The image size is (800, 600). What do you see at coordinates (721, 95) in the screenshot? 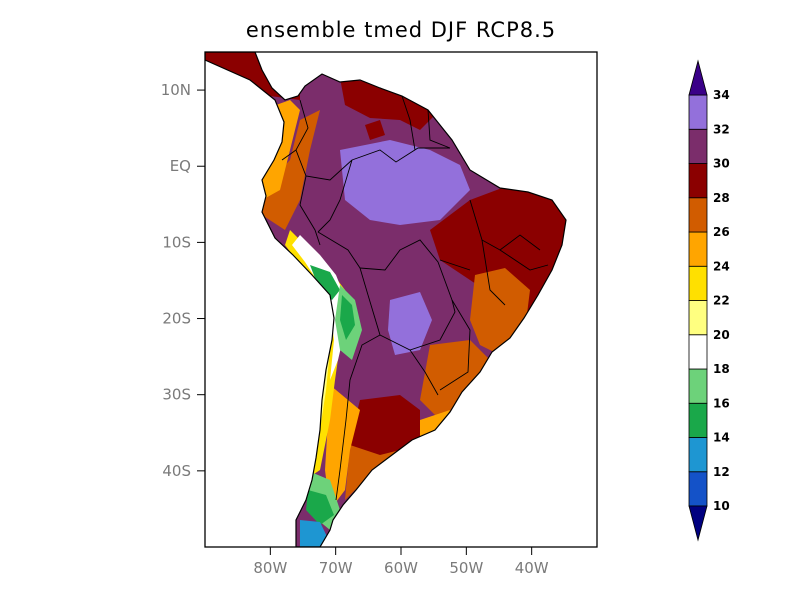
I see `colorbar-label: 34` at bounding box center [721, 95].